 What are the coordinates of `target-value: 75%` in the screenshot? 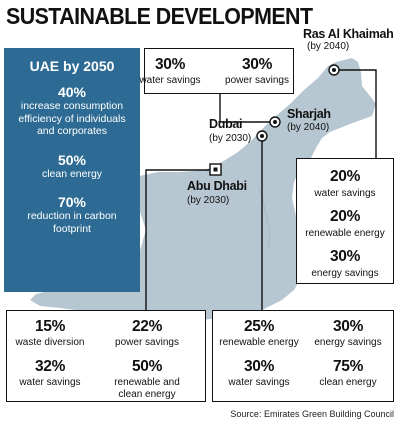 It's located at (348, 366).